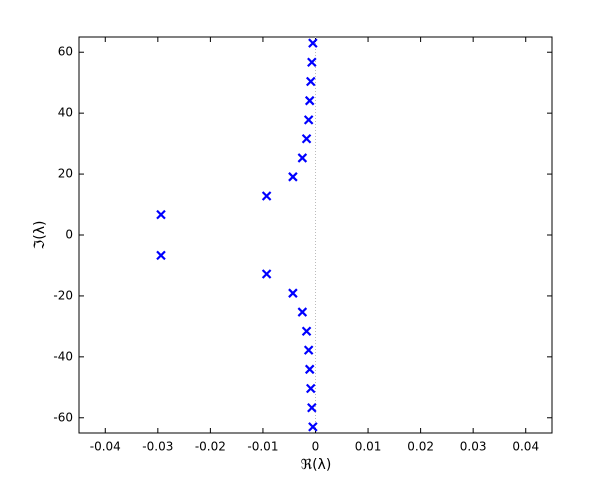 The width and height of the screenshot is (608, 488). I want to click on x-tick-label: 0.02, so click(420, 447).